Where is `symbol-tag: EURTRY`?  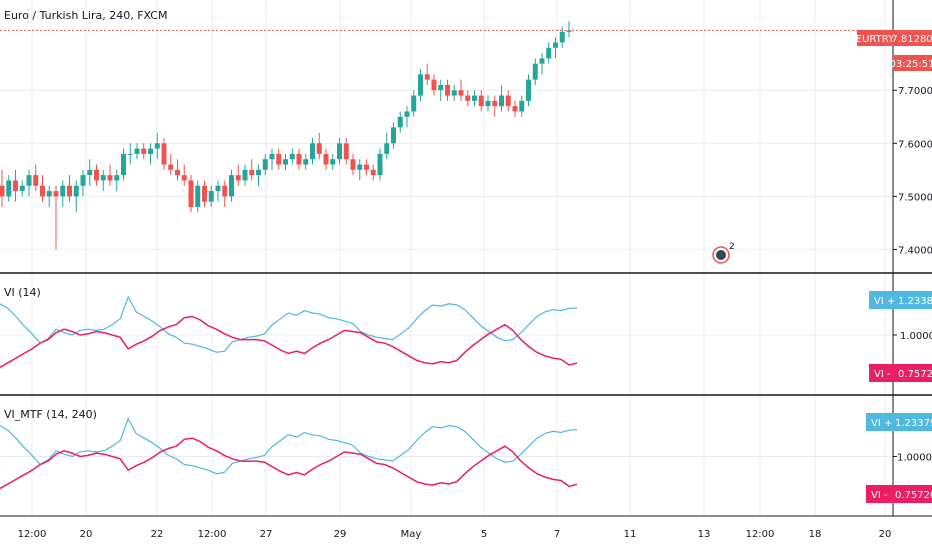 symbol-tag: EURTRY is located at coordinates (875, 38).